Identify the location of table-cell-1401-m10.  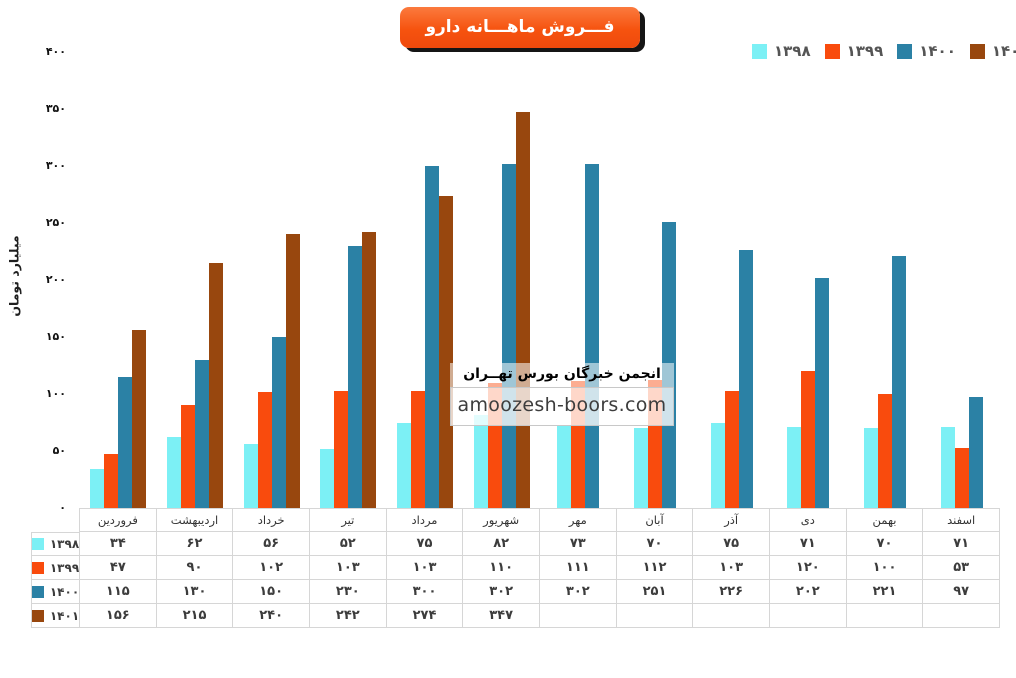
(808, 616).